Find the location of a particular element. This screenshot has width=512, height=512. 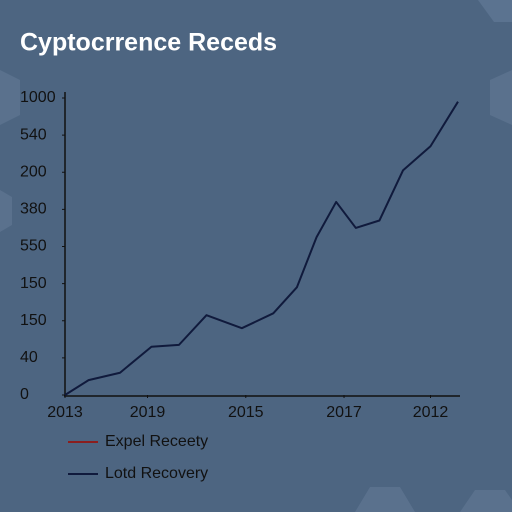

legend-label: Lotd Recovery is located at coordinates (156, 473).